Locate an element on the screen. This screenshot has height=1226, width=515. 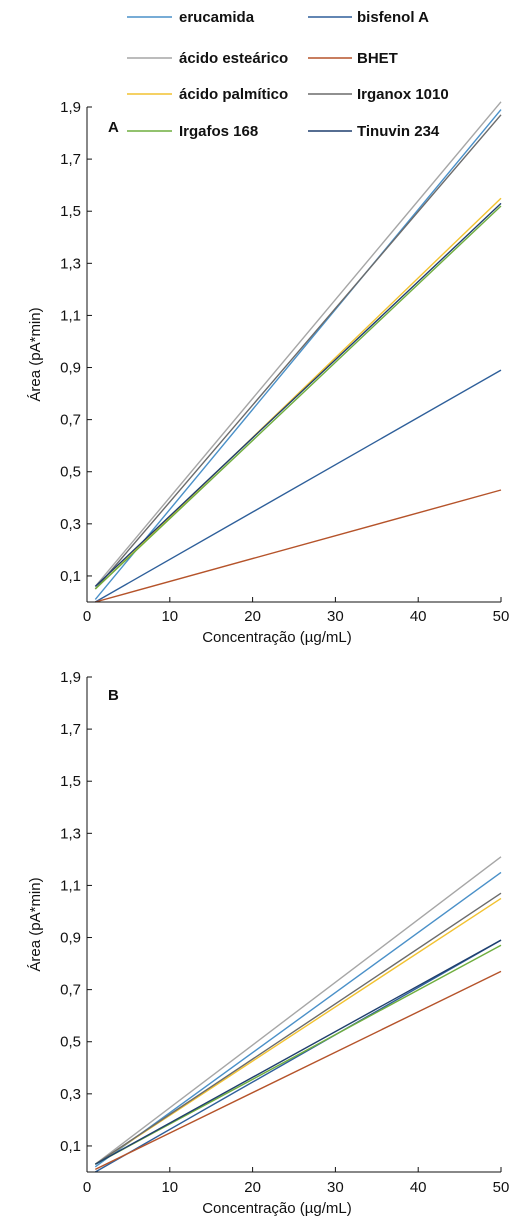
legend-label: bisfenol A is located at coordinates (393, 17).